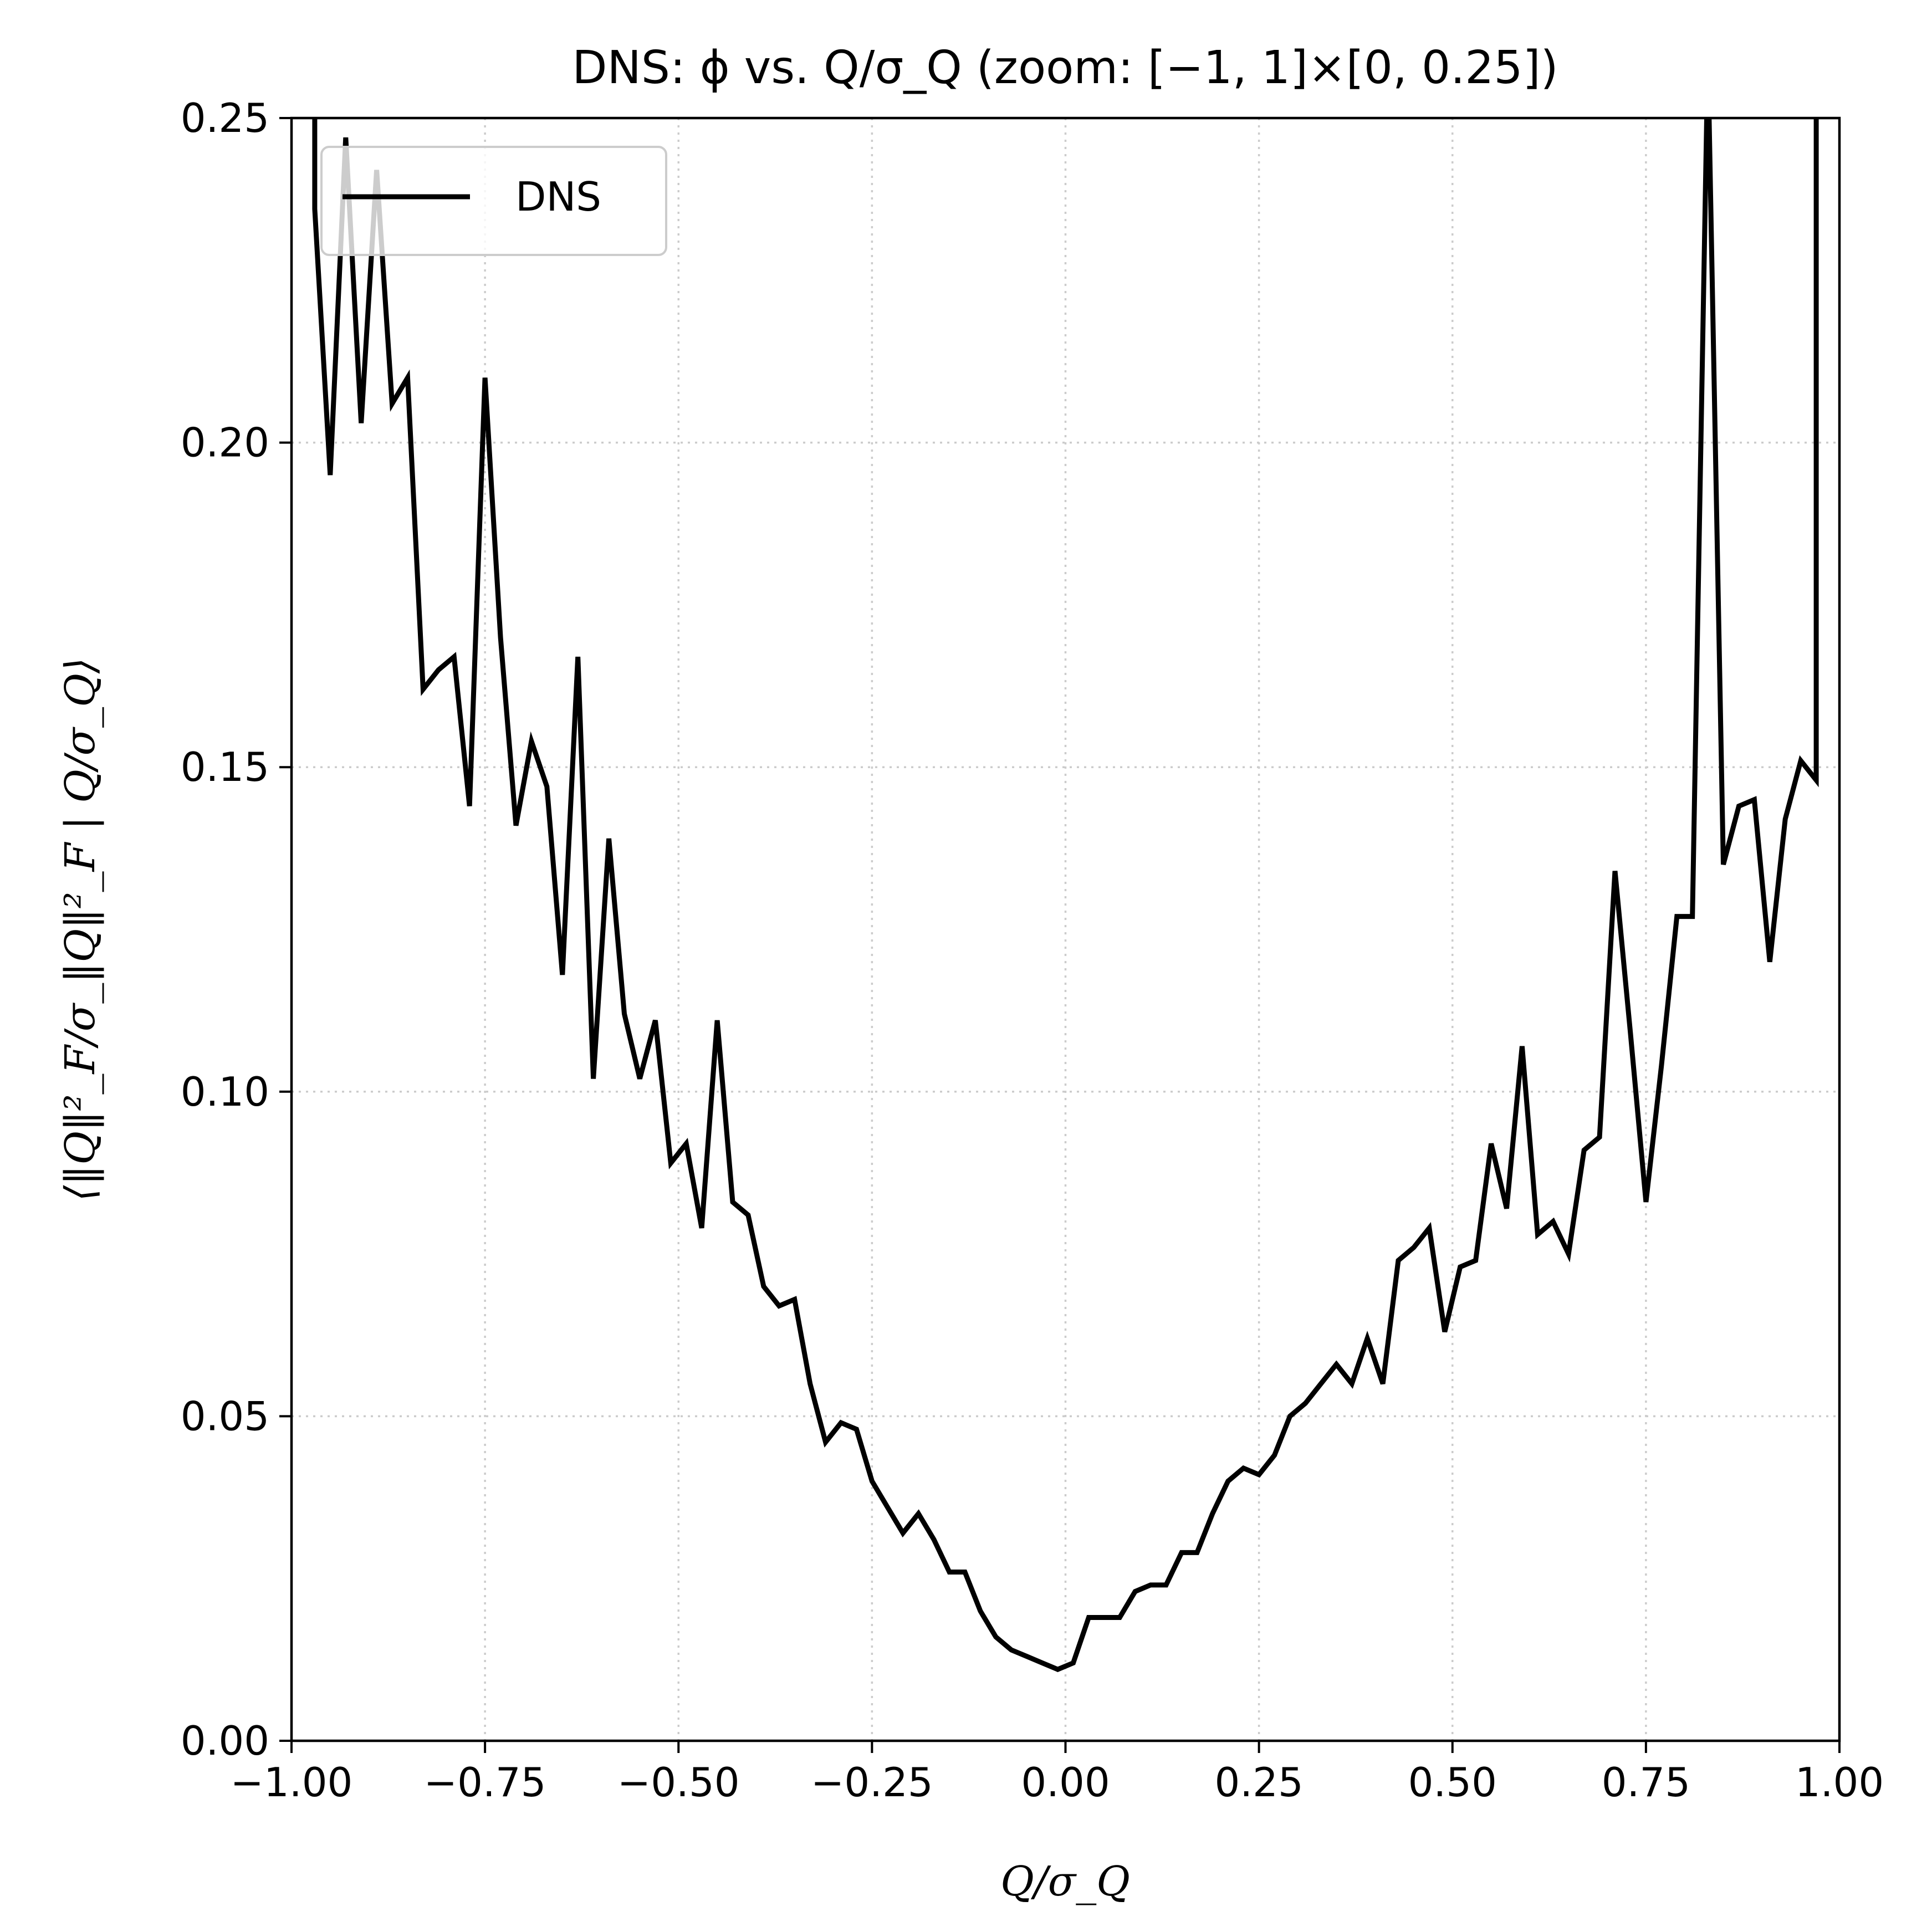  I want to click on legend-box, so click(493, 201).